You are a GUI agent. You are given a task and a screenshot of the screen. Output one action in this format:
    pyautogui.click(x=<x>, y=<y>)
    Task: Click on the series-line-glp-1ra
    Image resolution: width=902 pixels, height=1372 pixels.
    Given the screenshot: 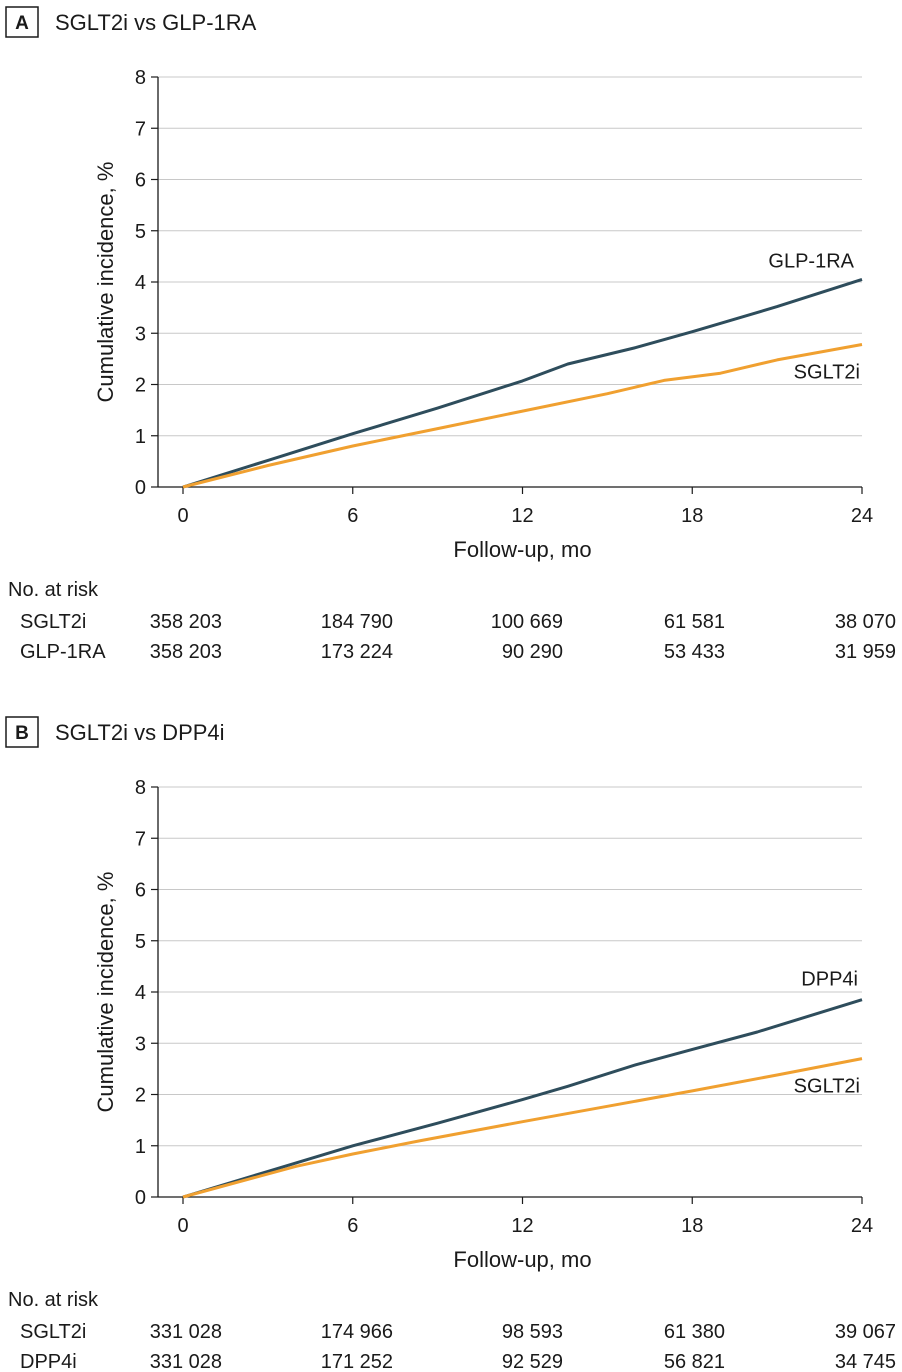 What is the action you would take?
    pyautogui.click(x=522, y=383)
    